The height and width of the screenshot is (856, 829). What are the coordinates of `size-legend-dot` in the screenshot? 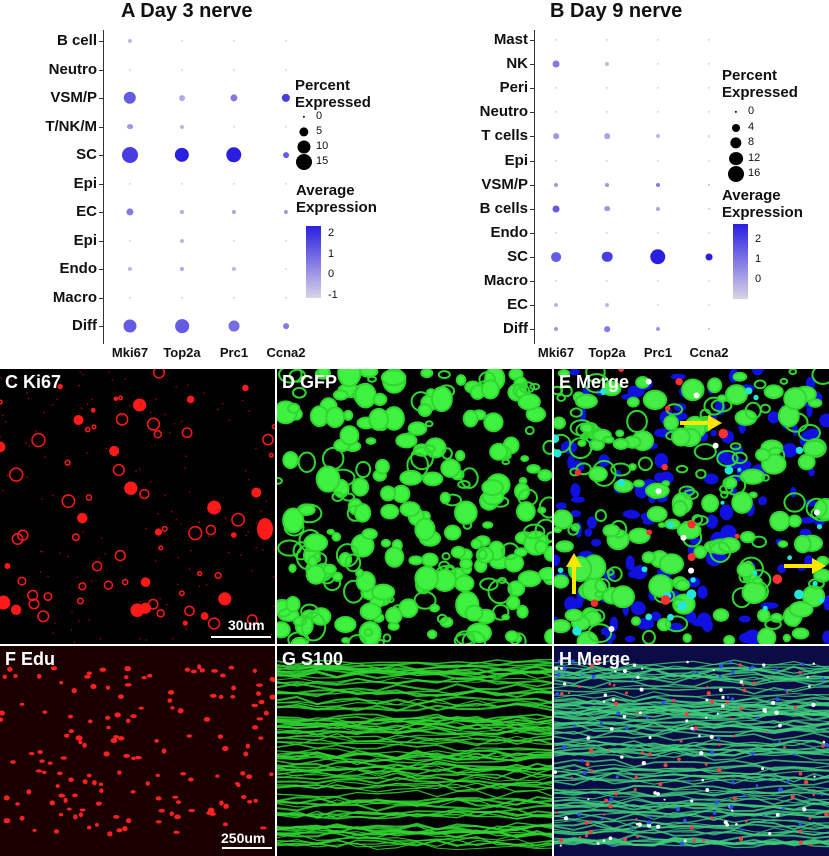 It's located at (304, 147).